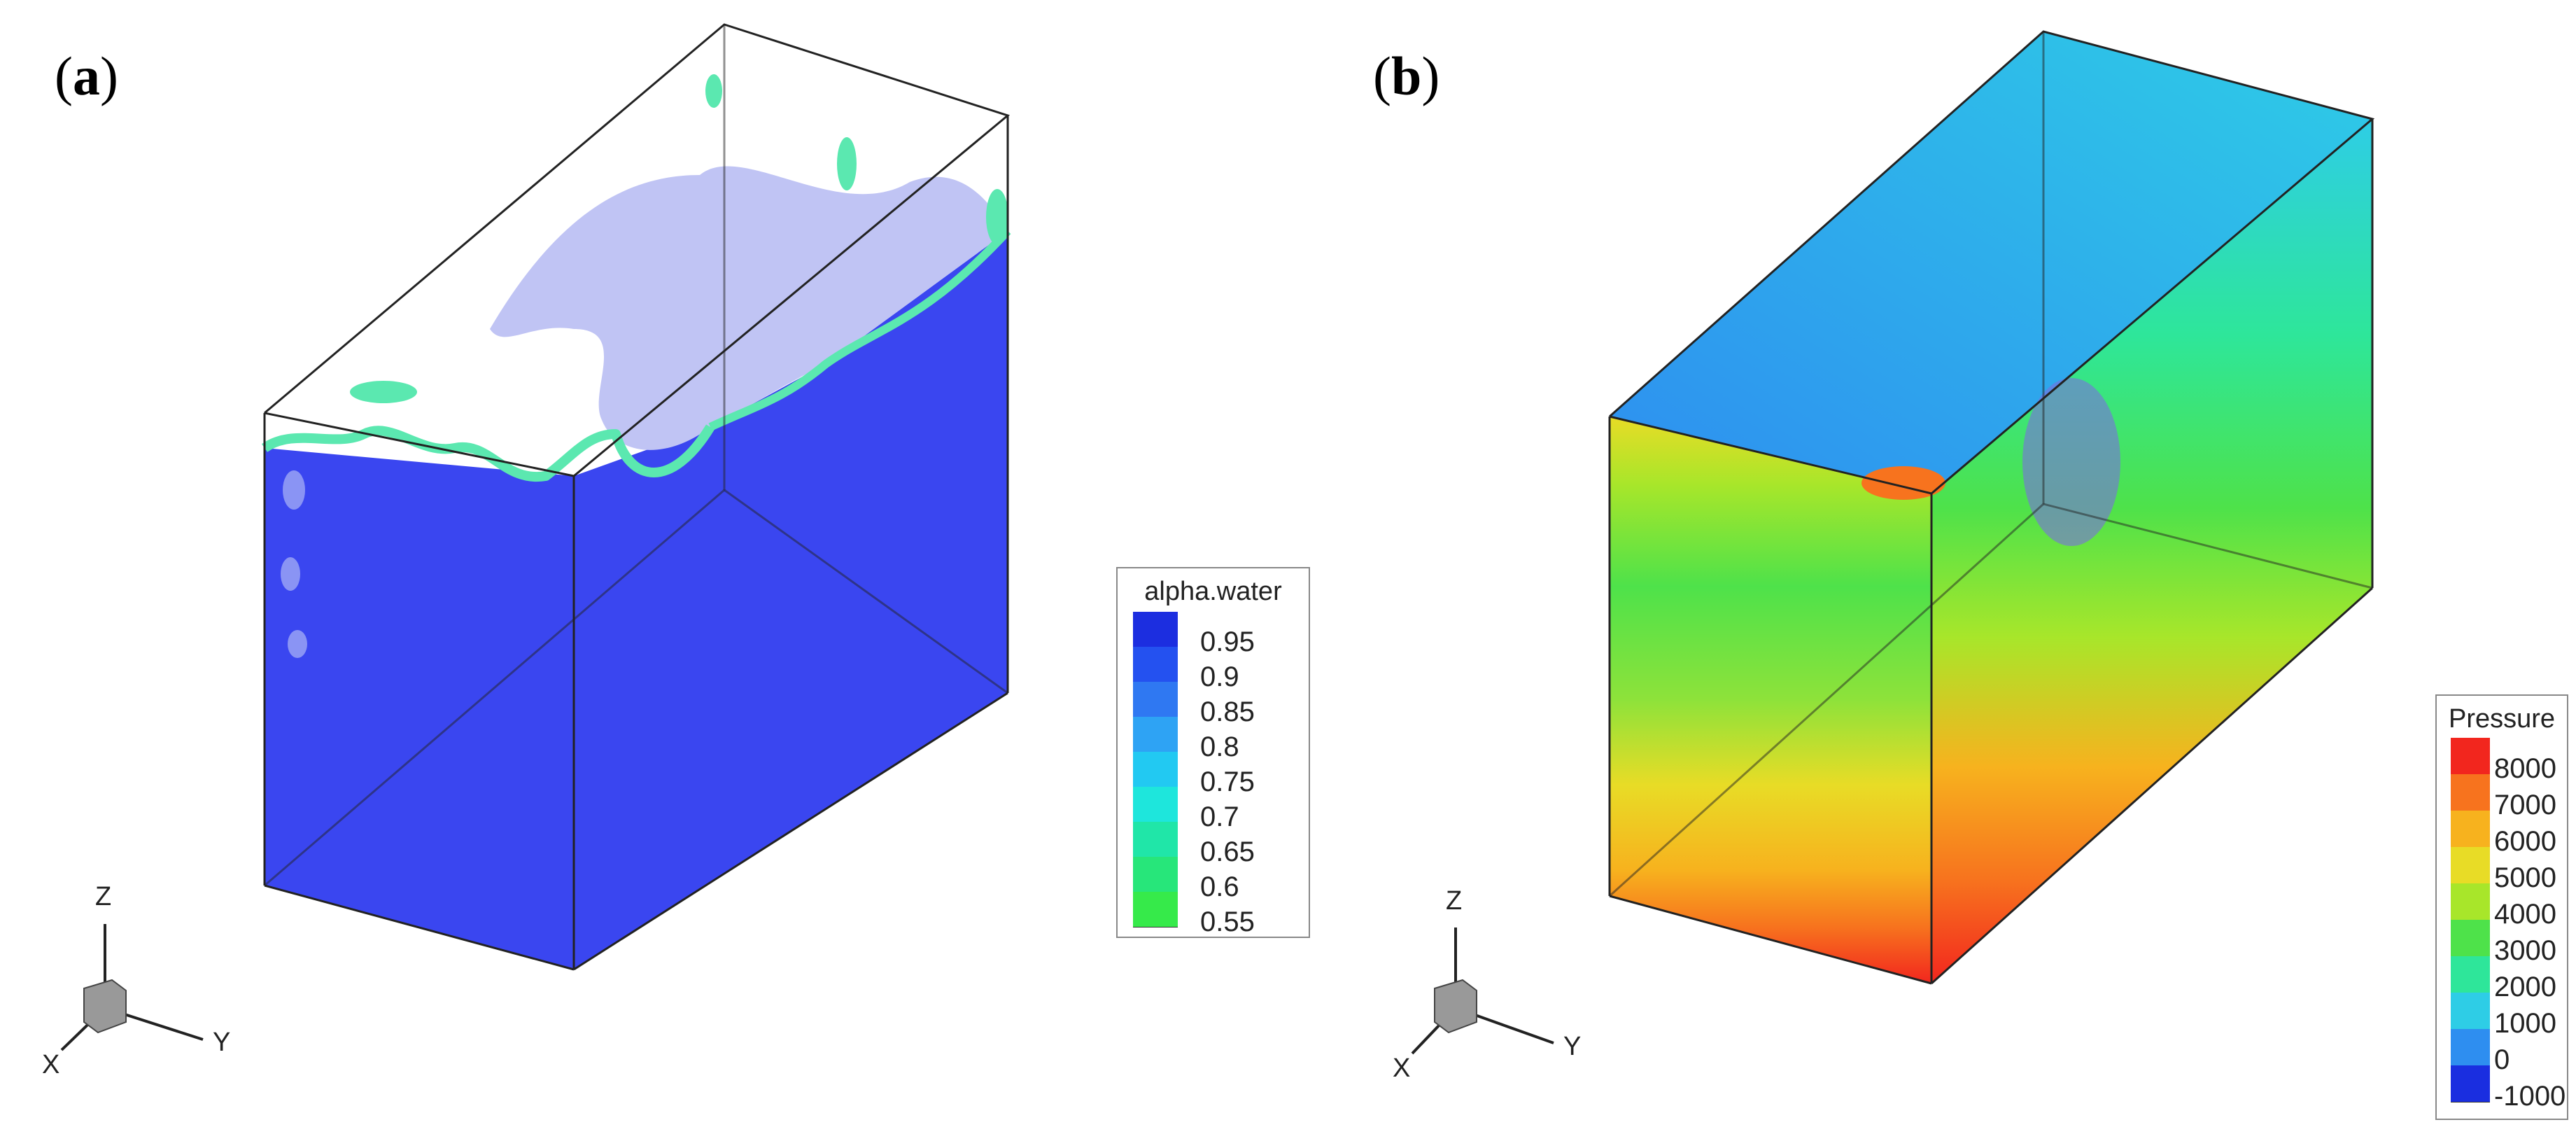 The width and height of the screenshot is (2576, 1148). What do you see at coordinates (1227, 781) in the screenshot?
I see `legend-entry-label: 0.75` at bounding box center [1227, 781].